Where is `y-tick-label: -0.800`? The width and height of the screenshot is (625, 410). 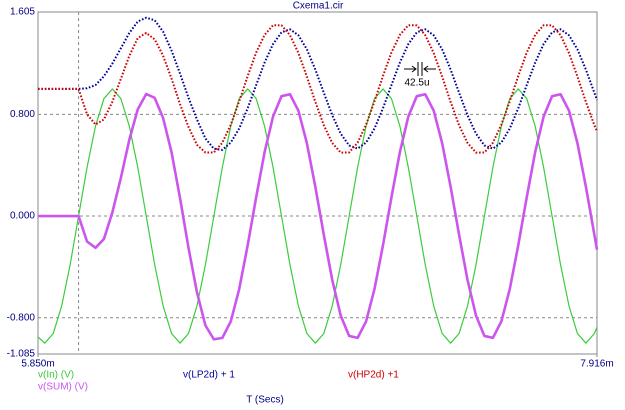
y-tick-label: -0.800 is located at coordinates (21, 317).